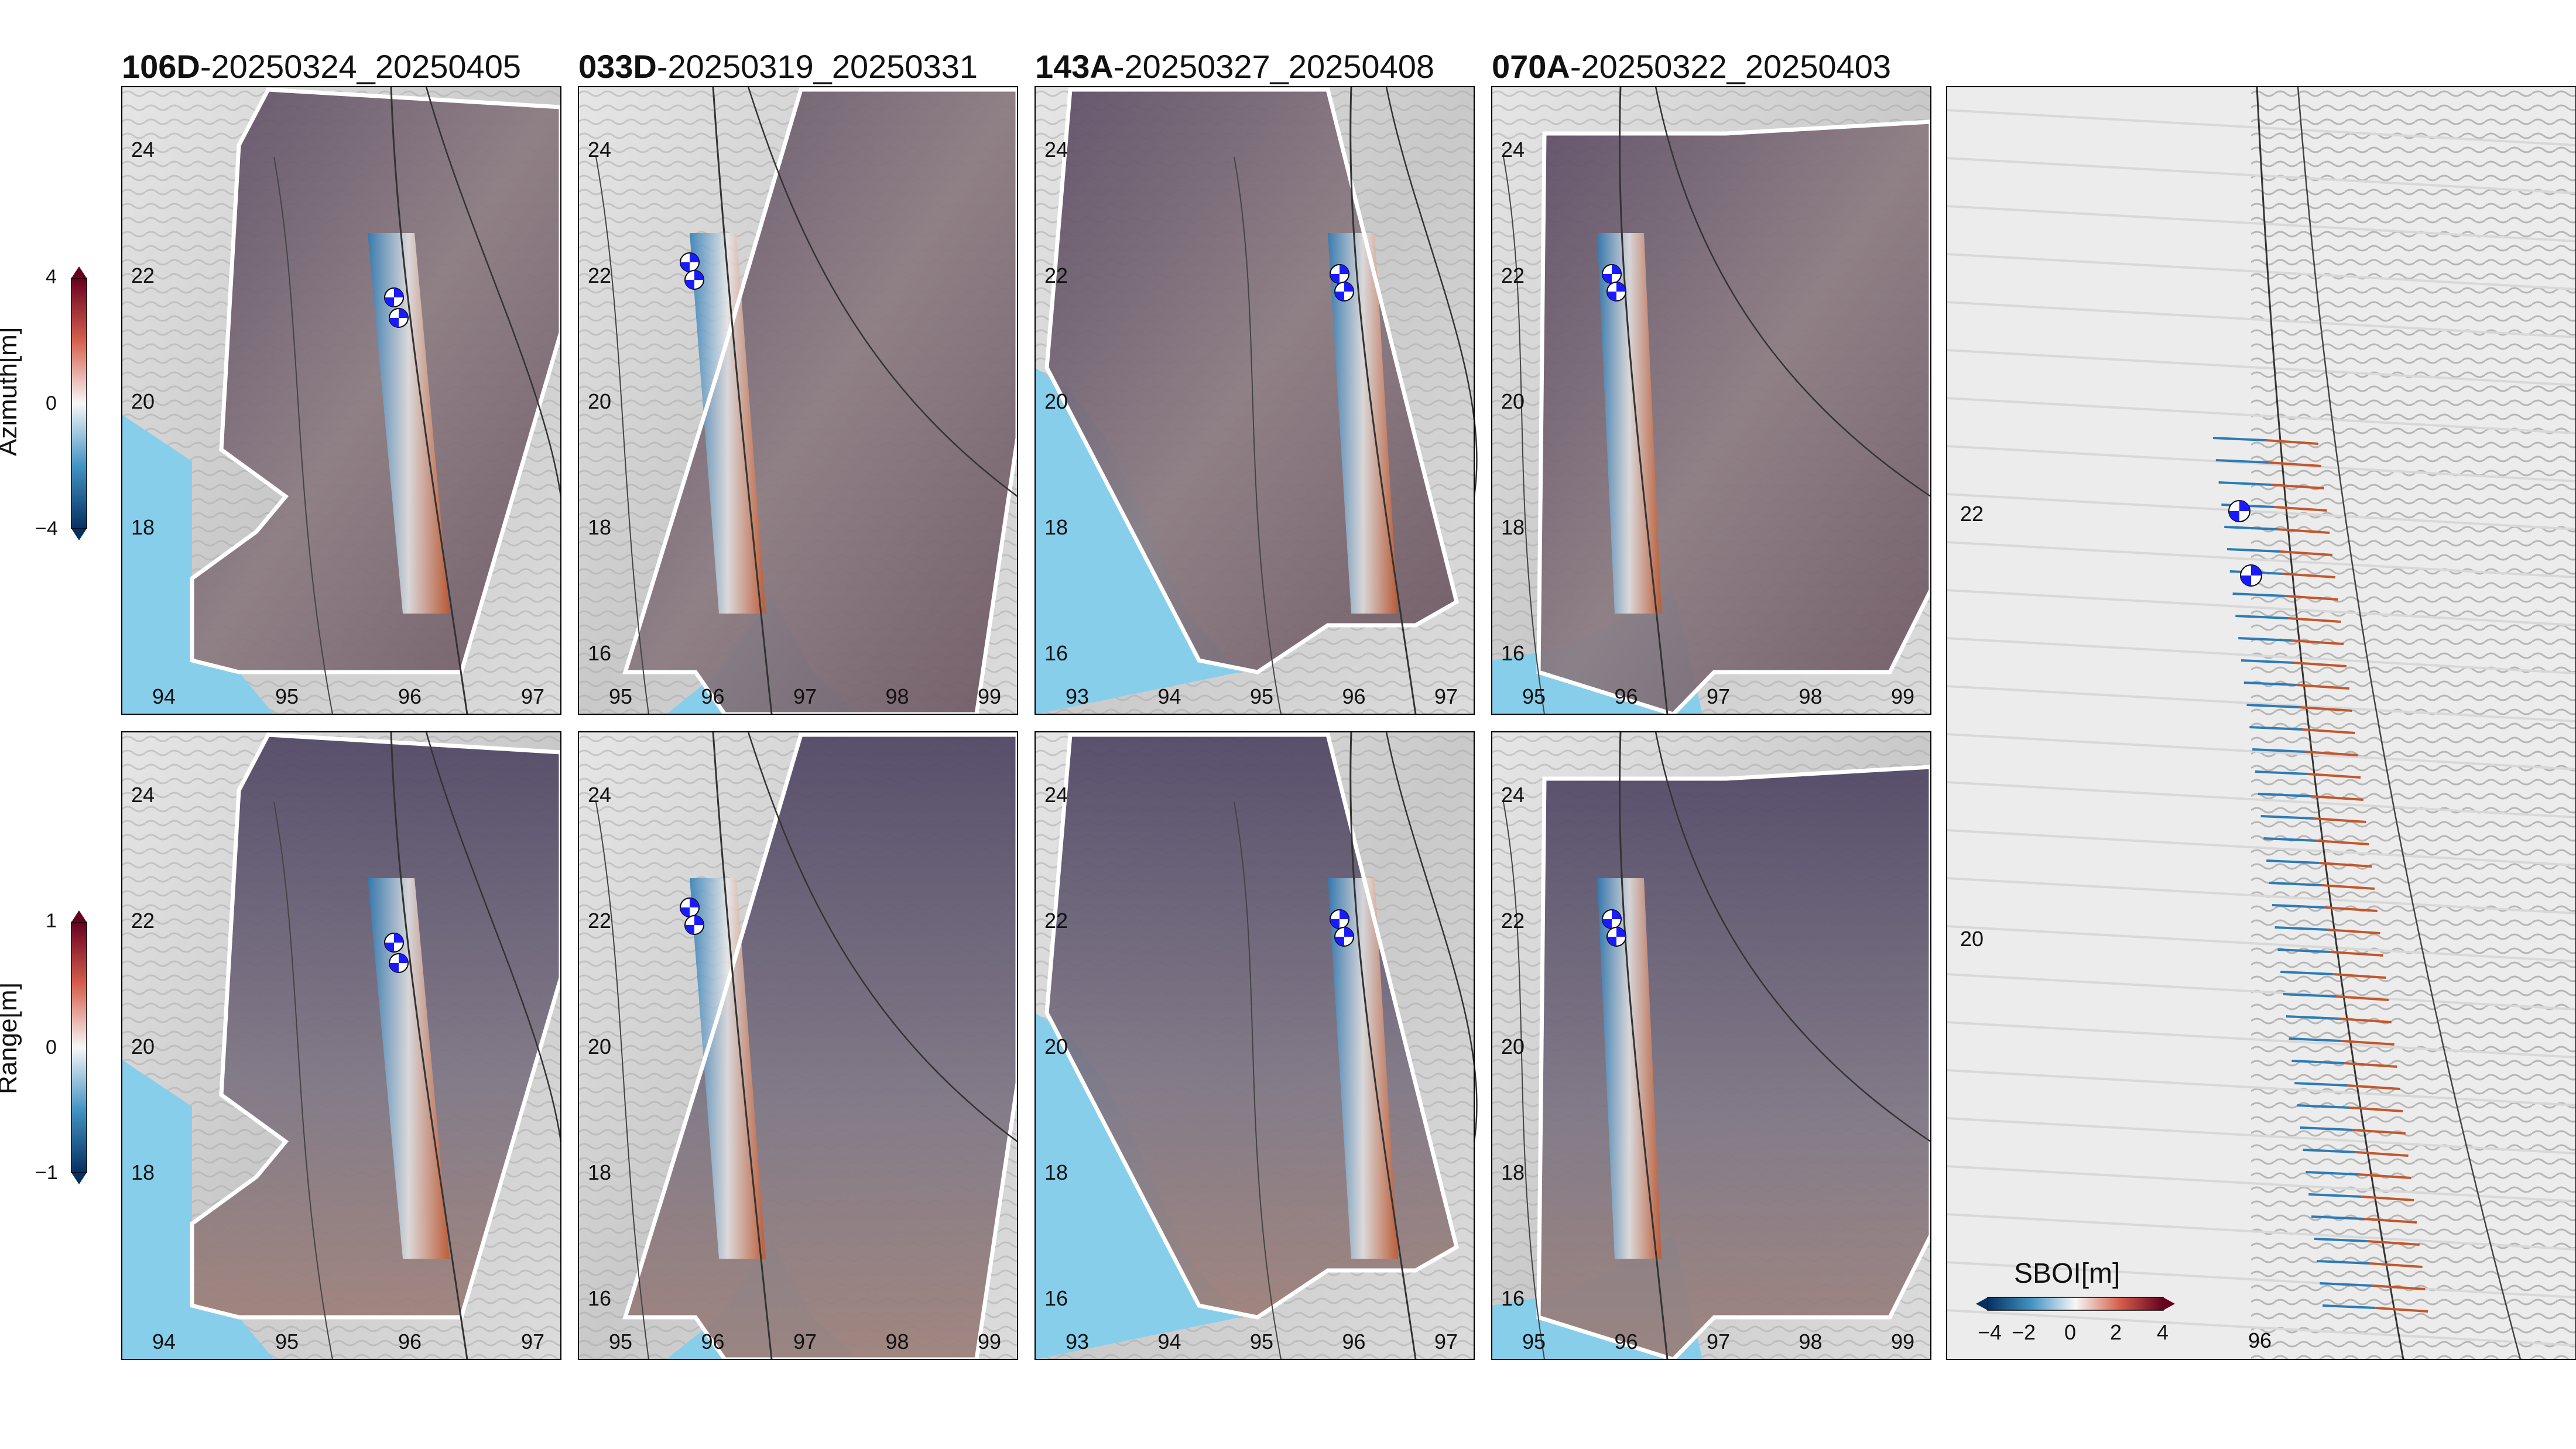 Image resolution: width=2576 pixels, height=1449 pixels. I want to click on latitude-tick: 16, so click(1056, 653).